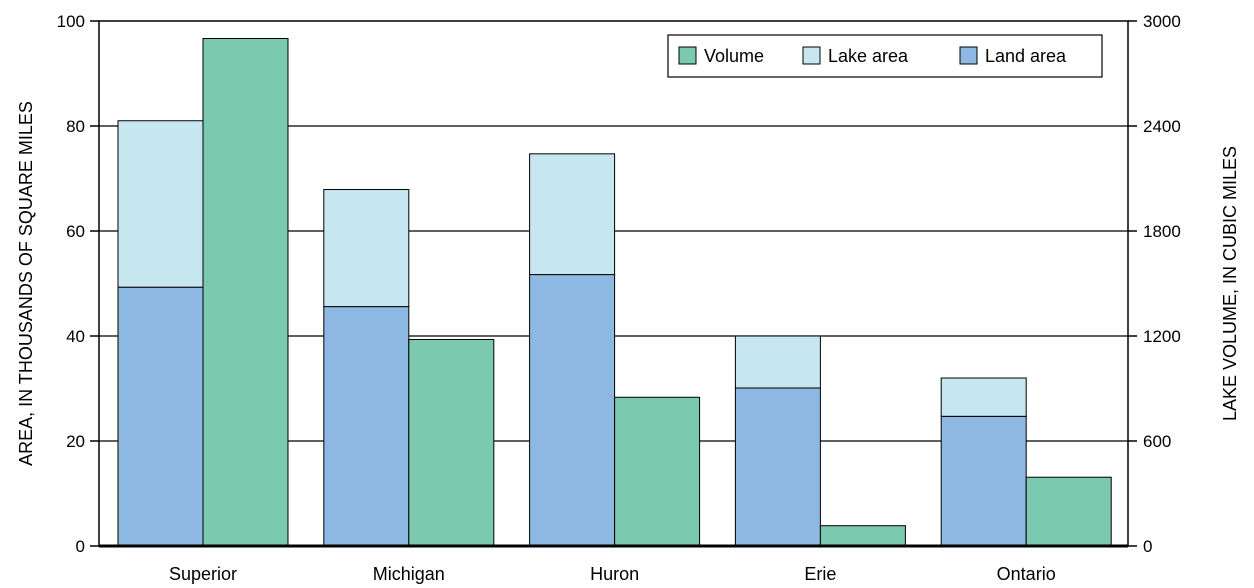  What do you see at coordinates (657, 471) in the screenshot?
I see `bar-volume-huron` at bounding box center [657, 471].